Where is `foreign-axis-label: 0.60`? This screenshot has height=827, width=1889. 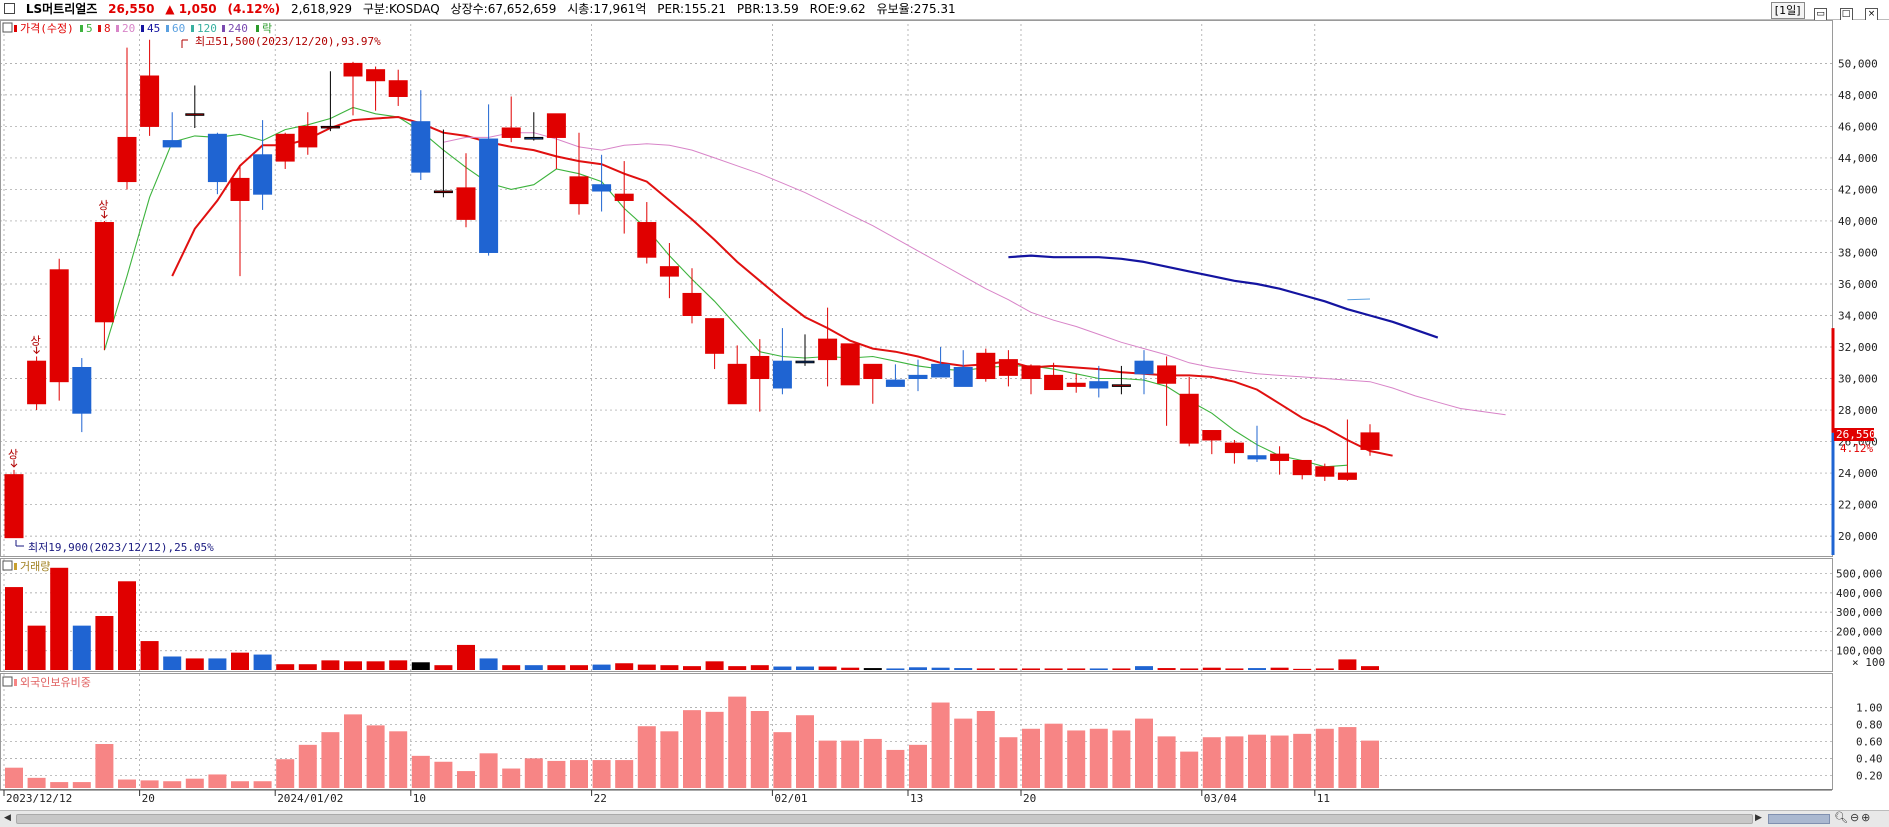 foreign-axis-label: 0.60 is located at coordinates (1869, 741).